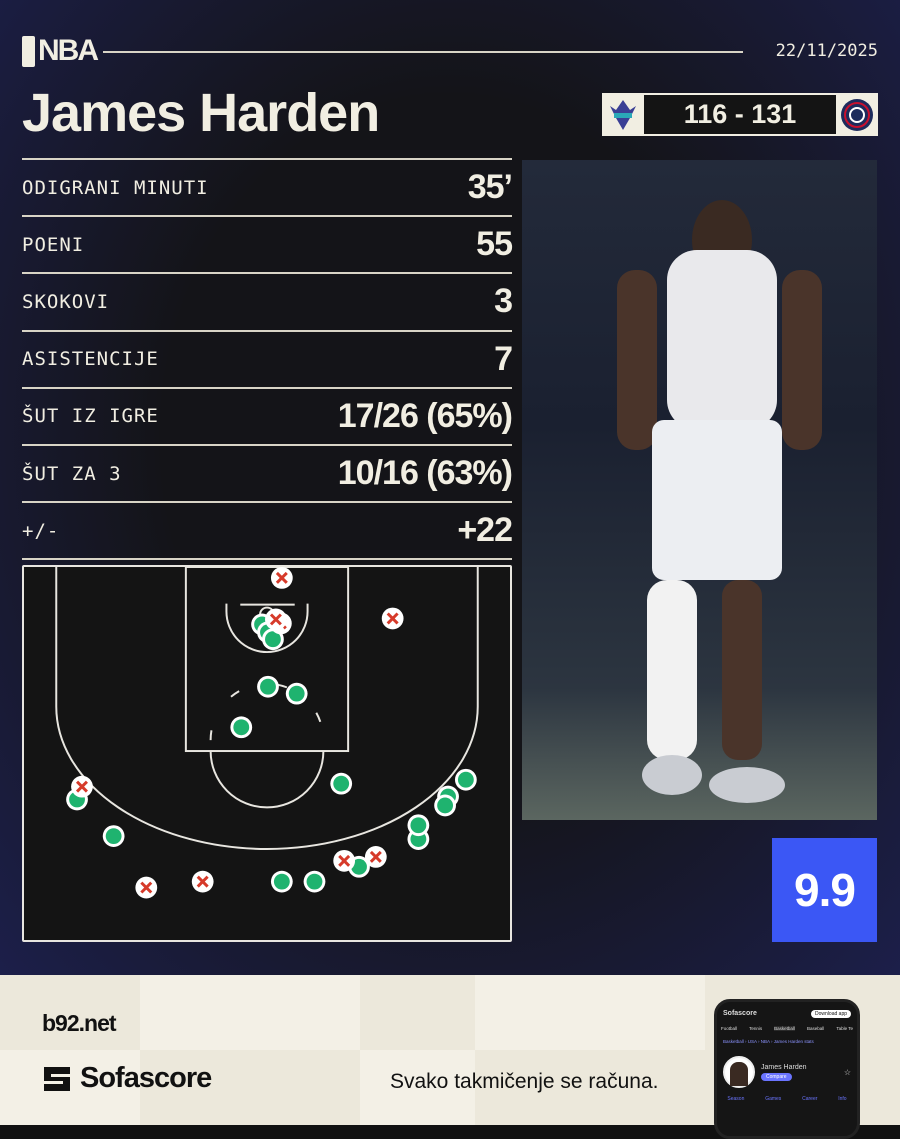  I want to click on nba-logo-icon, so click(28, 51).